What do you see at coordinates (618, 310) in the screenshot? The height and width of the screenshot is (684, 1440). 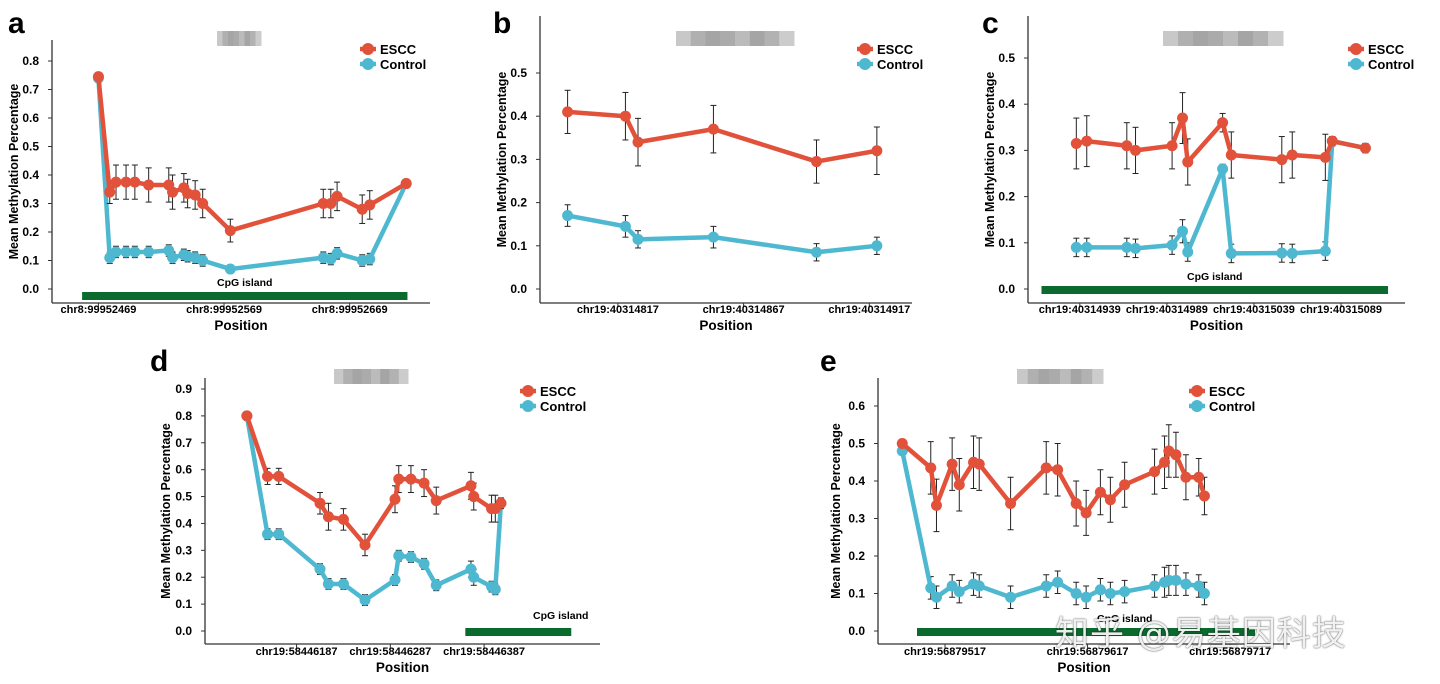 I see `x-tick-label: chr19:40314817` at bounding box center [618, 310].